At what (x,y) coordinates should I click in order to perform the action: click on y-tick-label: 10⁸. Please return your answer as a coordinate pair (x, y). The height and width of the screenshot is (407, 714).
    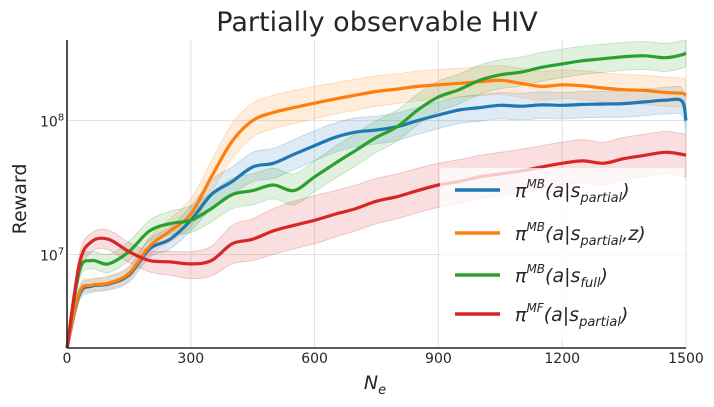
    Looking at the image, I should click on (52, 122).